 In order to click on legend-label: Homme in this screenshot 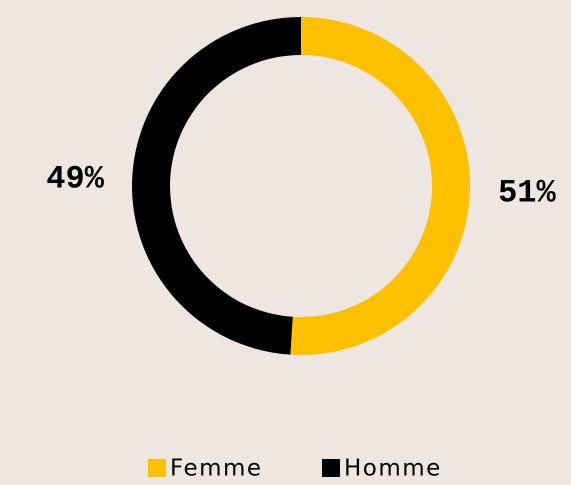, I will do `click(393, 469)`.